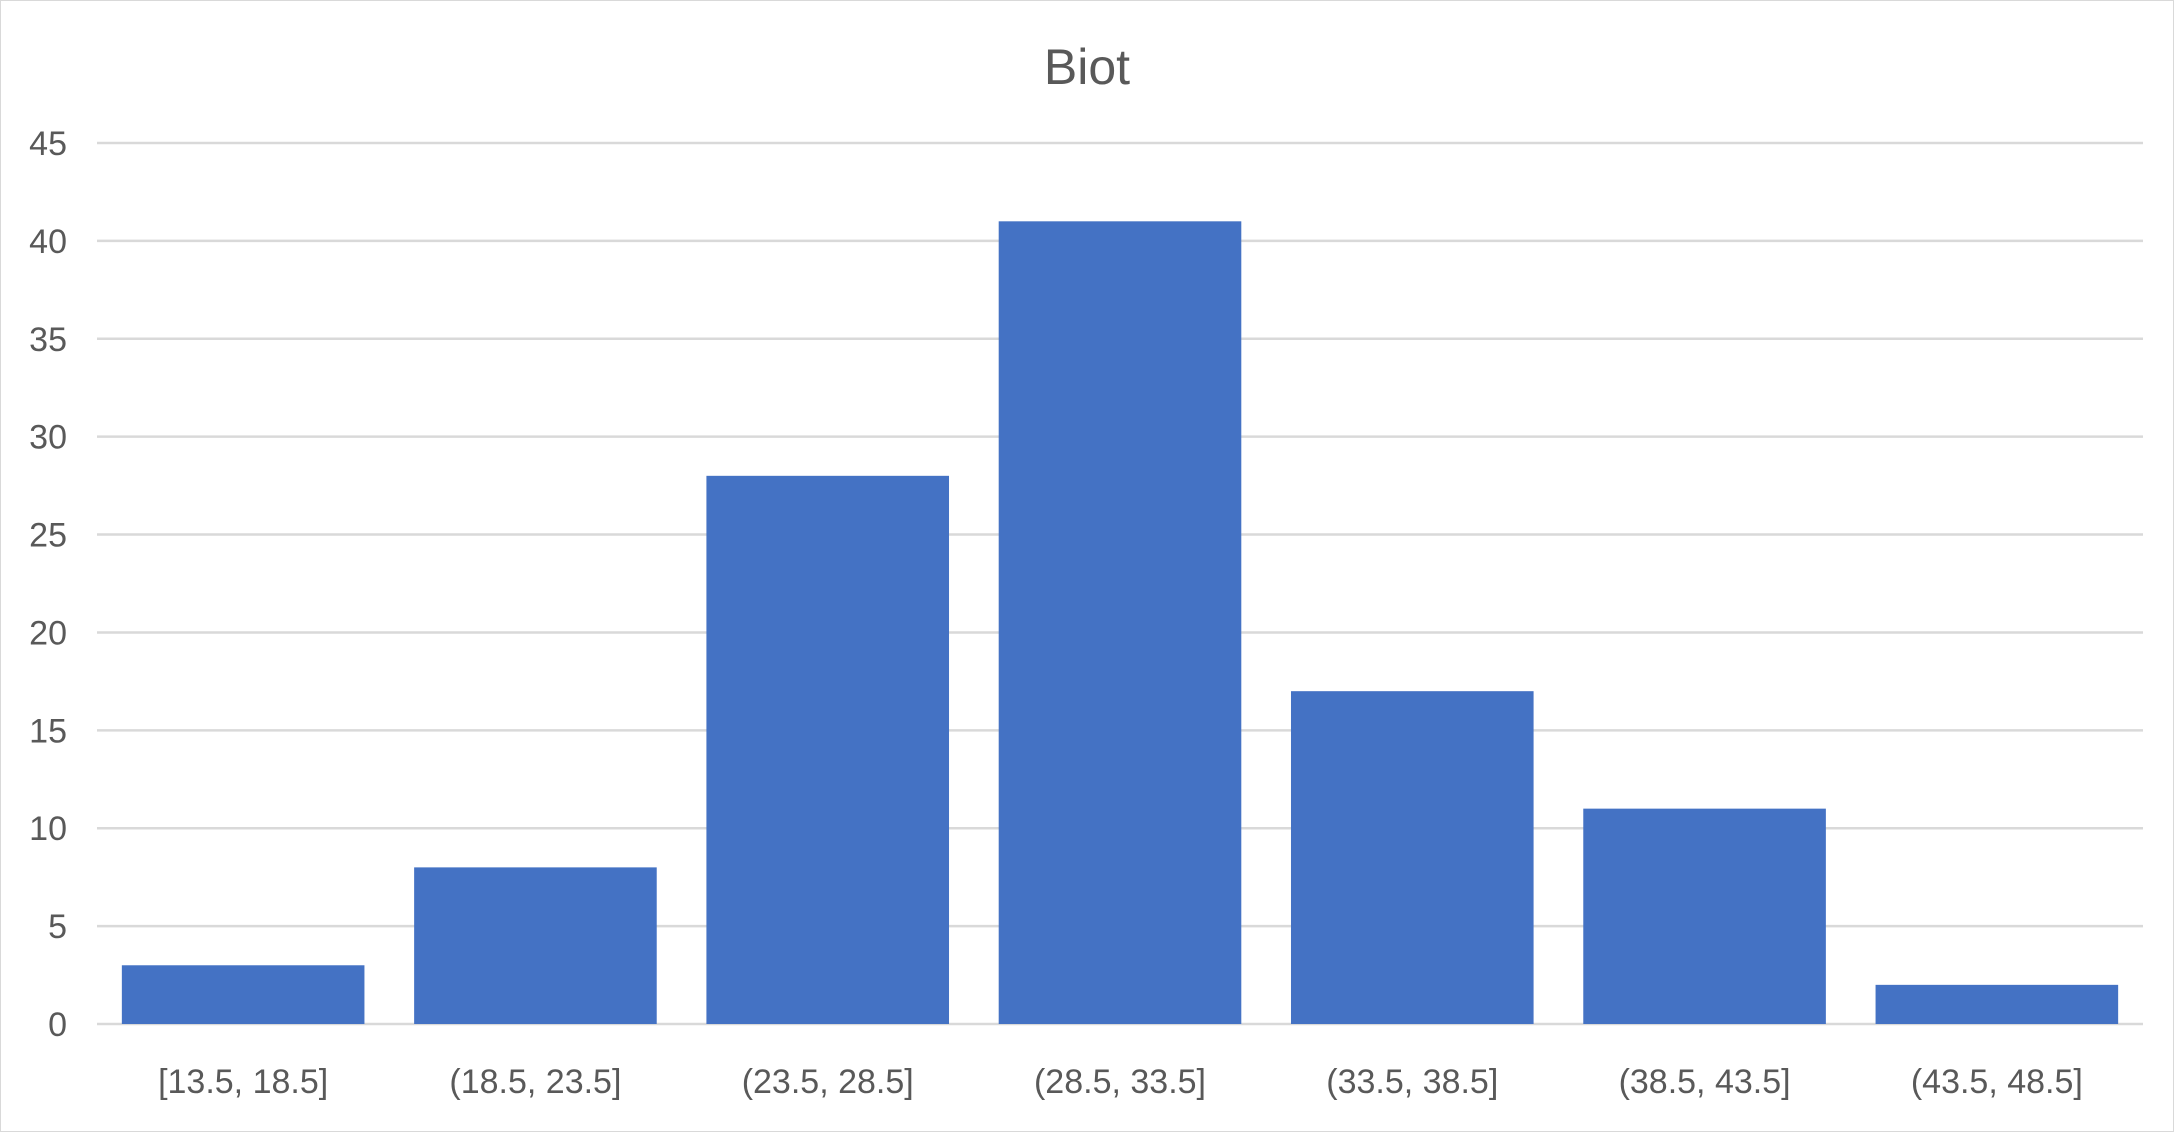 The height and width of the screenshot is (1132, 2174). Describe the element at coordinates (48, 340) in the screenshot. I see `y-tick-label: 35` at that location.